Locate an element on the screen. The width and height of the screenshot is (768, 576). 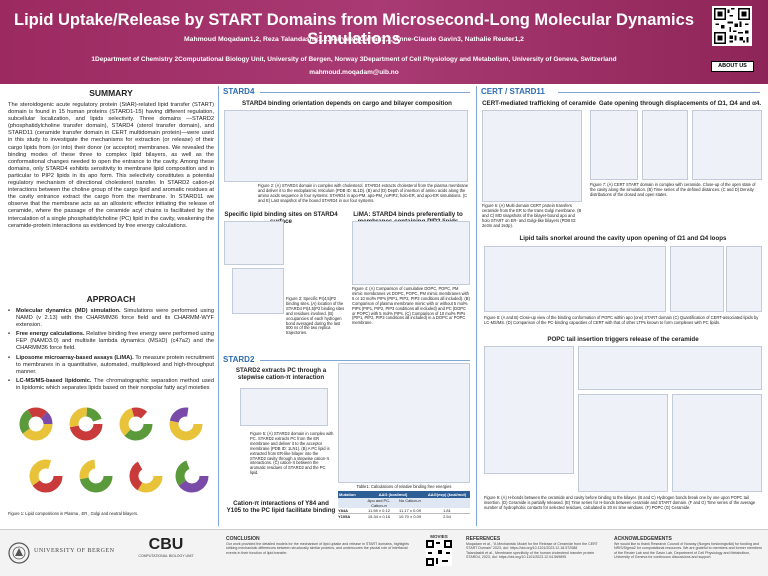
figure9-images is located at coordinates (529, 410).